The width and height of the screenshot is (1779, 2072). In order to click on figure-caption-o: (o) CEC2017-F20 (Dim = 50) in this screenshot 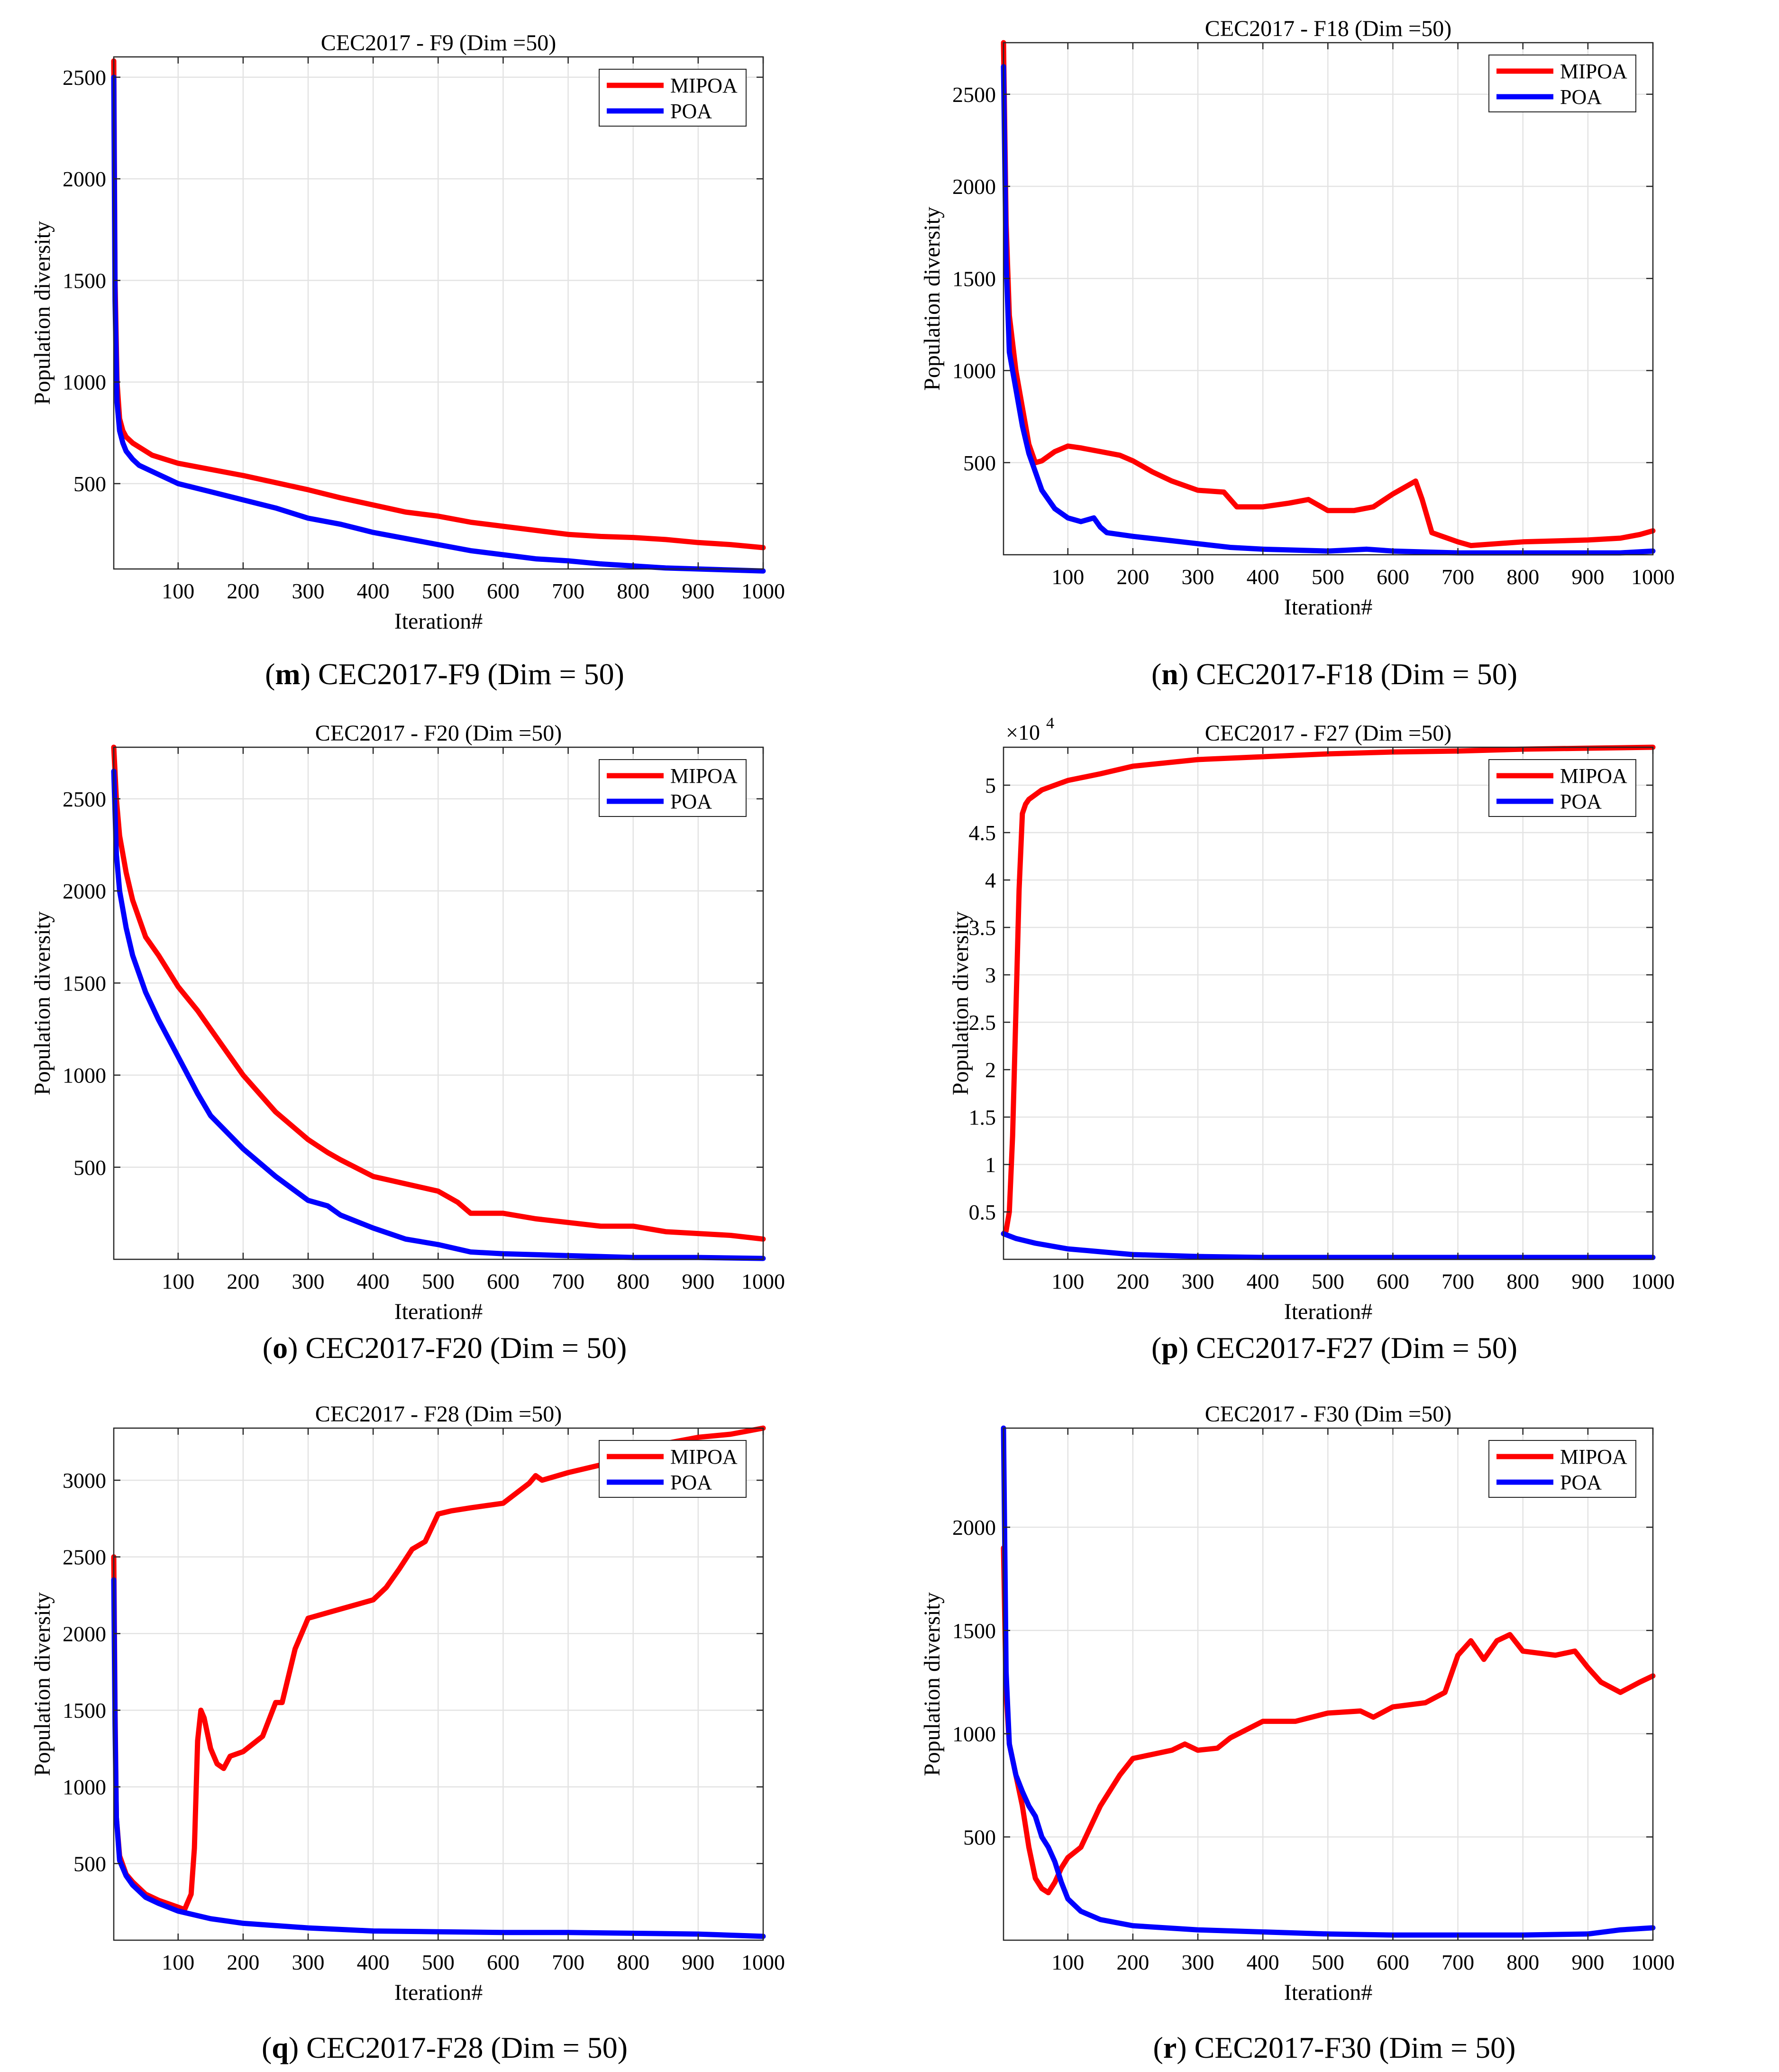, I will do `click(444, 1348)`.